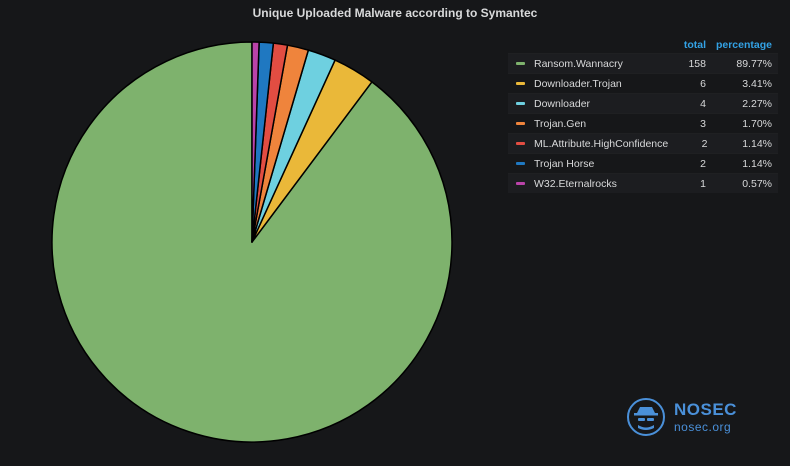 The width and height of the screenshot is (790, 466). What do you see at coordinates (646, 417) in the screenshot?
I see `spy-badge-icon` at bounding box center [646, 417].